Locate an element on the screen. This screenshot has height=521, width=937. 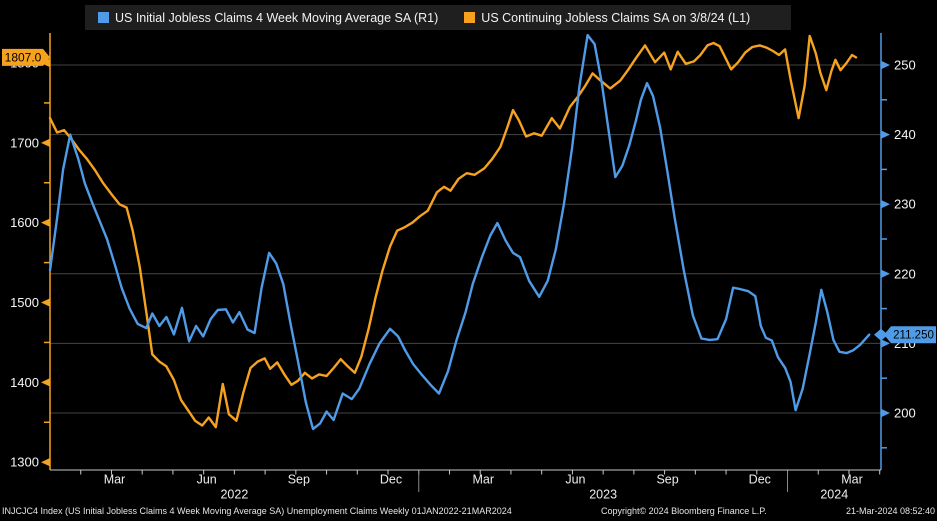
left-axis-tick-label: 1500 is located at coordinates (24, 302).